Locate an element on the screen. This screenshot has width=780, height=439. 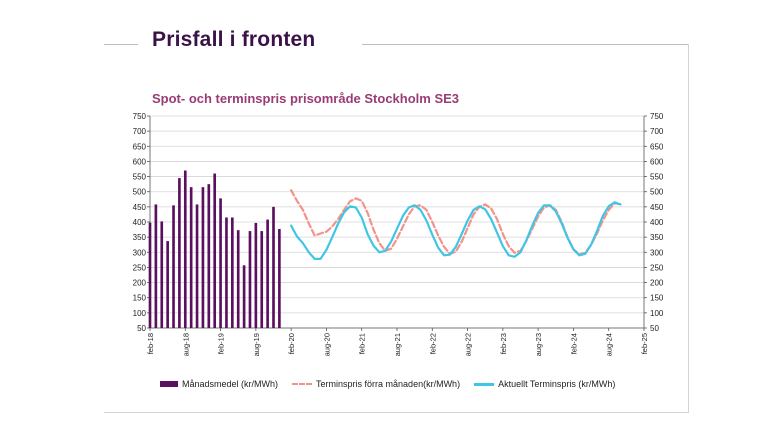
y-tick-label-right: 650 is located at coordinates (657, 146).